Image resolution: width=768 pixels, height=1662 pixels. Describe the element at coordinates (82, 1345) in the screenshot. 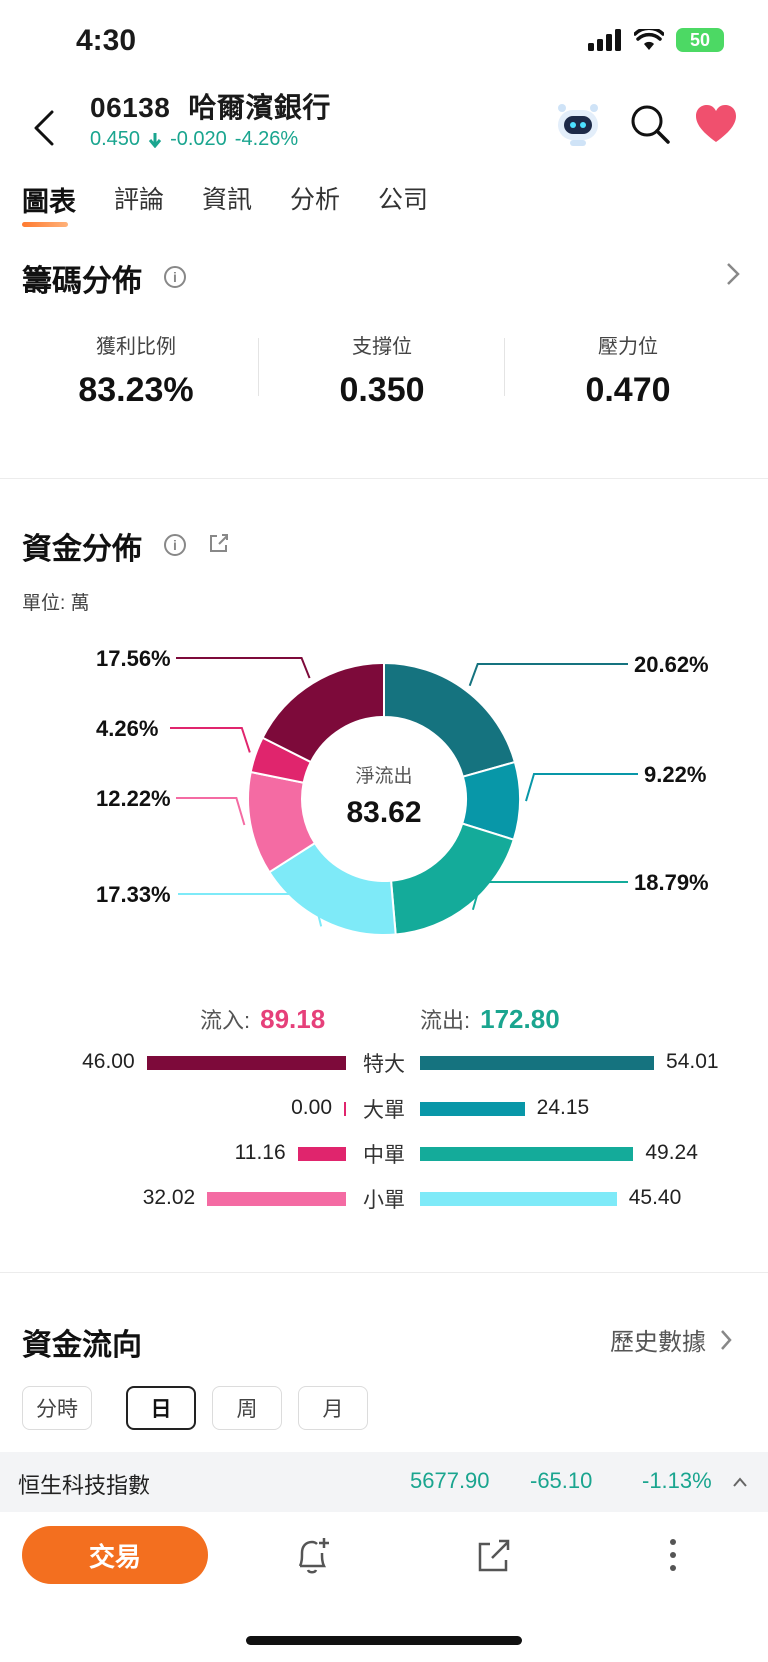

I see `flow-title: 資金流向` at that location.